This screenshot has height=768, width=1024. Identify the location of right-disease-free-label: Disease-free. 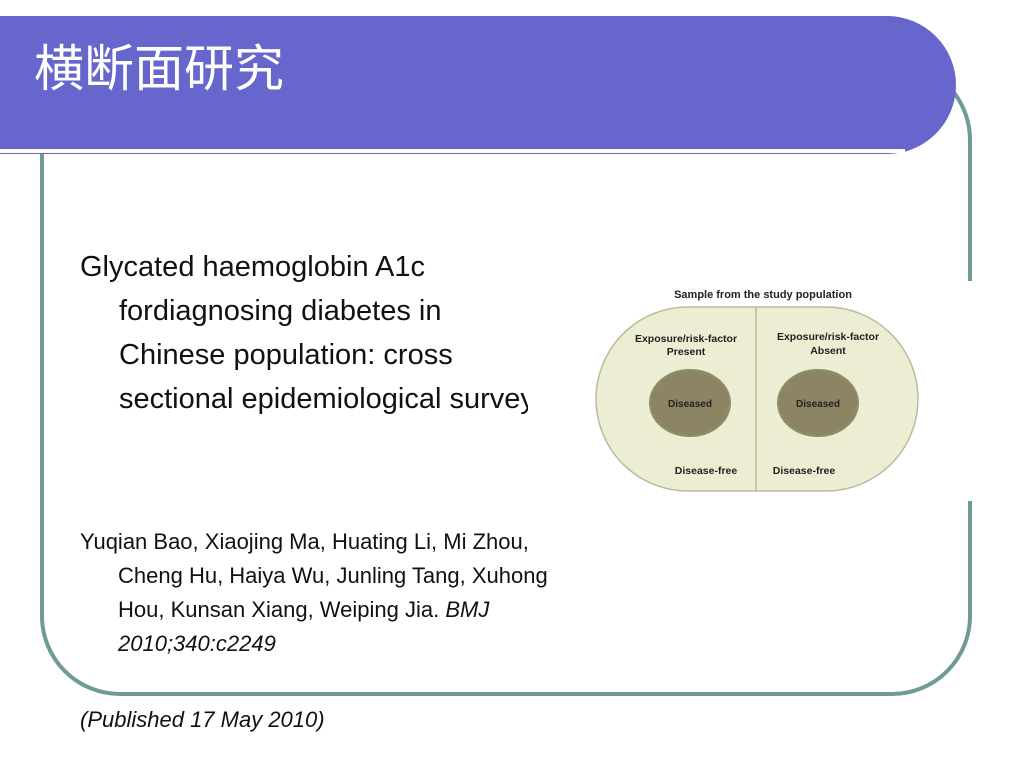
(804, 471).